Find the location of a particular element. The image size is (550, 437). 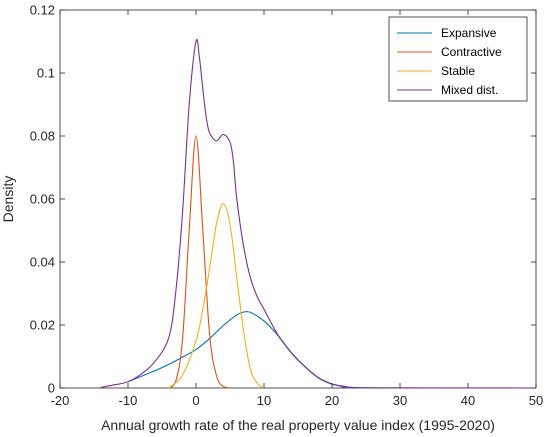

legend-label-1: Contractive is located at coordinates (471, 52).